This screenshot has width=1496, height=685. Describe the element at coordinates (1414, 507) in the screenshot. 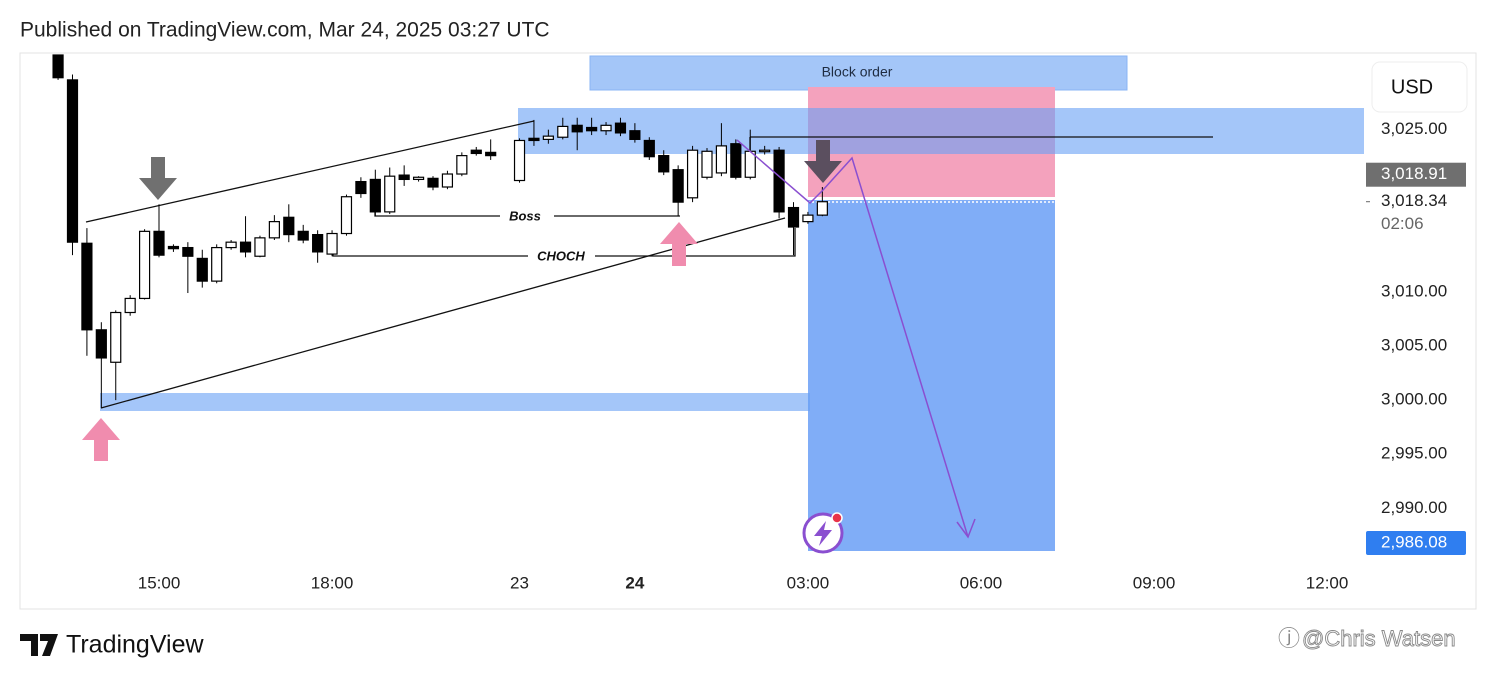

I see `y-tick-label: 2,990.00` at that location.